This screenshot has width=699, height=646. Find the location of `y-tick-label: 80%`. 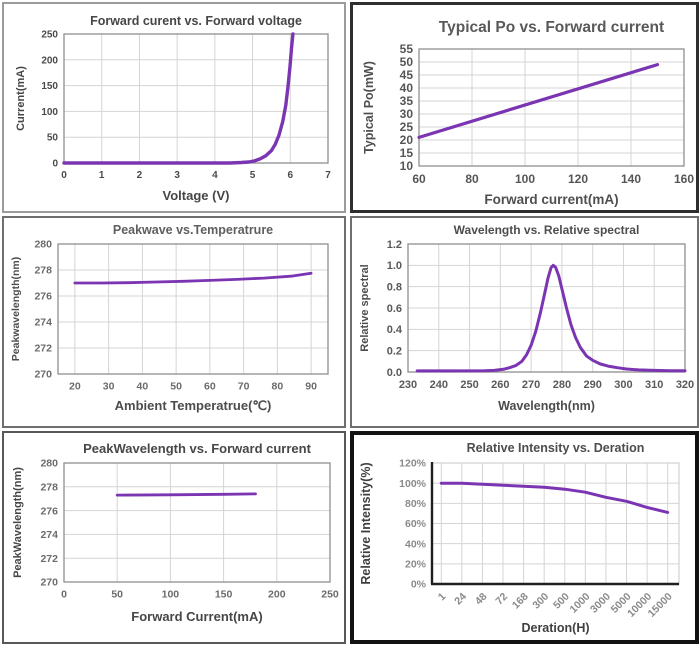

y-tick-label: 80% is located at coordinates (416, 504).